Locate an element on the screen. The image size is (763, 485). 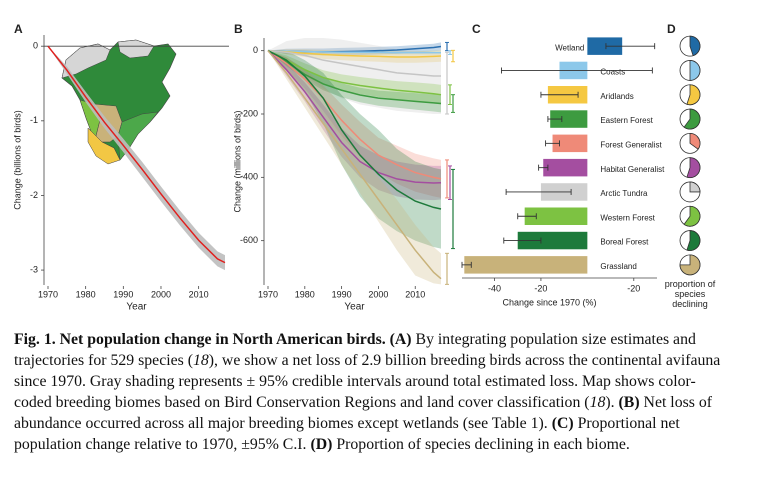
panel-label: A is located at coordinates (18, 29).